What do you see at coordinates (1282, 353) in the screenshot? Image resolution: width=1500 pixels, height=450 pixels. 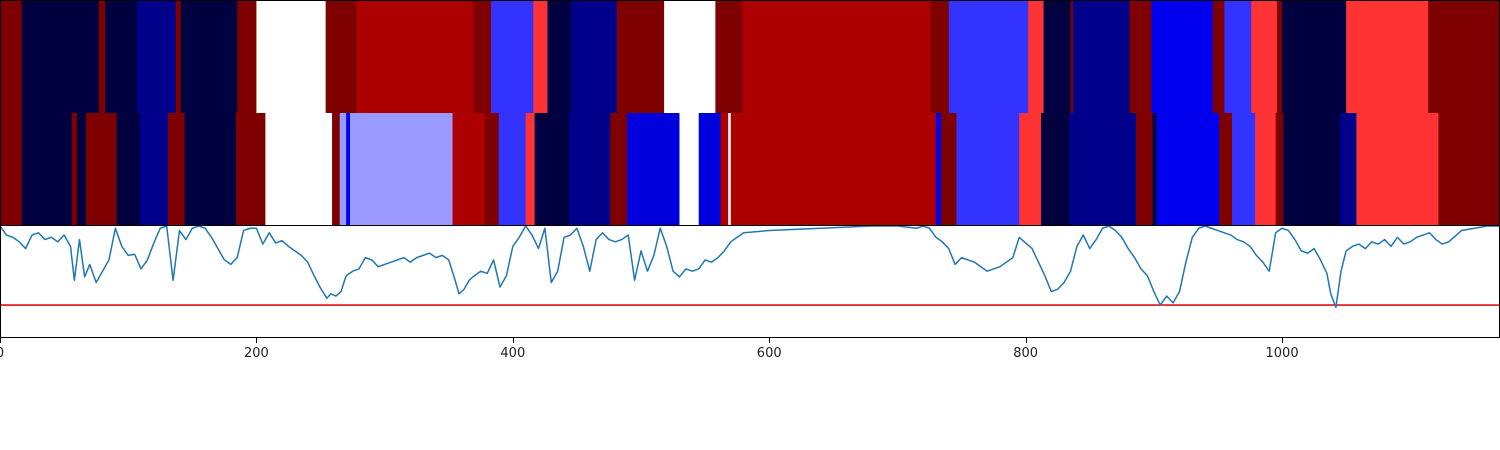 I see `x-tick-label: 1000` at bounding box center [1282, 353].